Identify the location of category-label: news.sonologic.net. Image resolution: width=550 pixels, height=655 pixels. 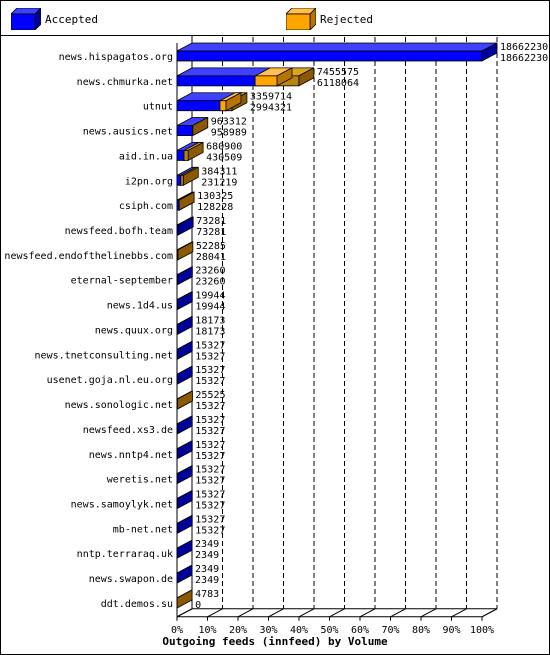
(119, 405).